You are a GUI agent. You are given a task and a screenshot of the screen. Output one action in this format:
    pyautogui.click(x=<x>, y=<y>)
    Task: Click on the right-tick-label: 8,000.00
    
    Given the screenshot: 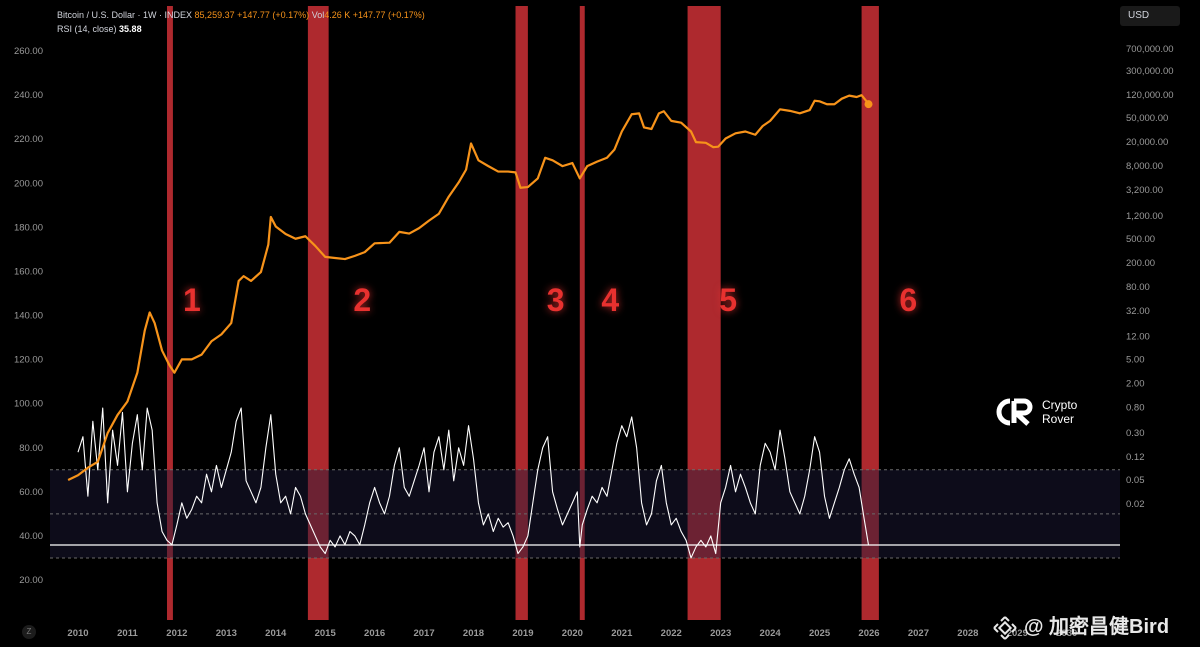 What is the action you would take?
    pyautogui.click(x=1144, y=166)
    